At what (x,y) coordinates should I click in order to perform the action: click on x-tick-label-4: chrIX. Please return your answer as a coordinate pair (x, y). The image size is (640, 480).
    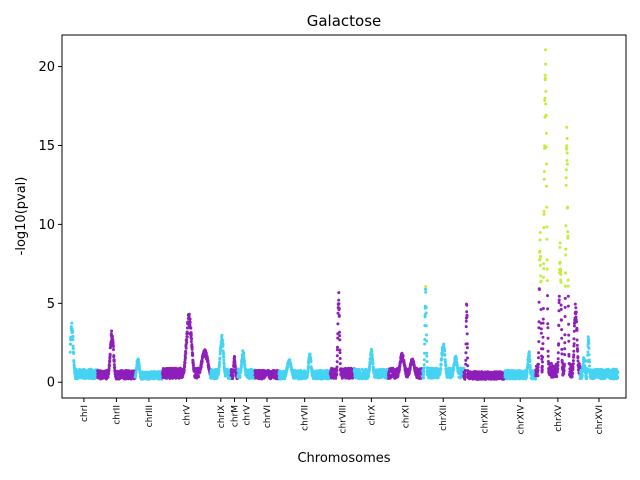
    Looking at the image, I should click on (222, 416).